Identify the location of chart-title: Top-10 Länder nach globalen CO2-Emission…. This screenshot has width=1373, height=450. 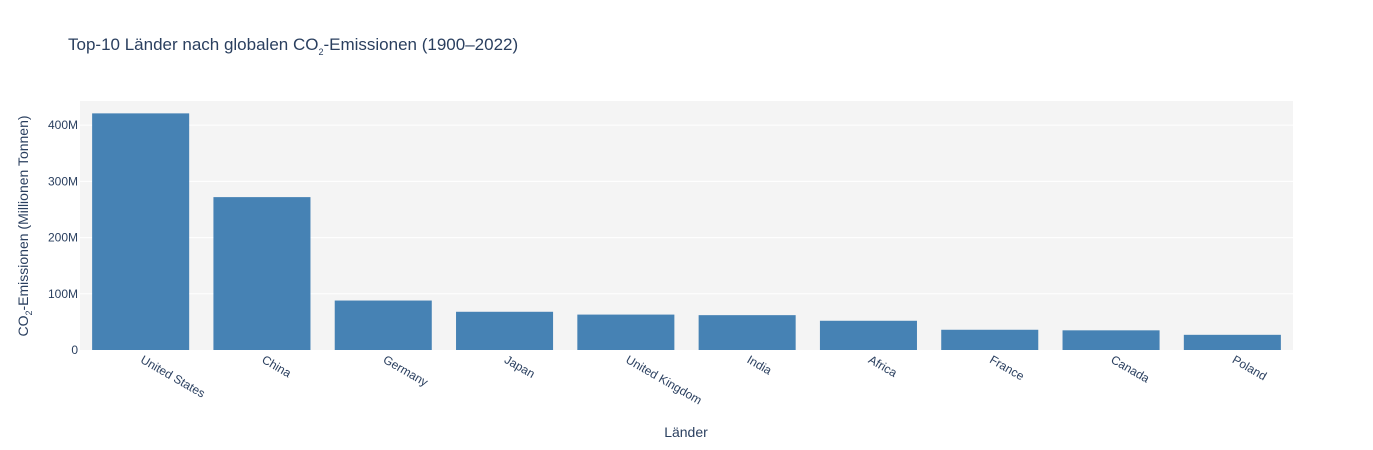
(293, 46).